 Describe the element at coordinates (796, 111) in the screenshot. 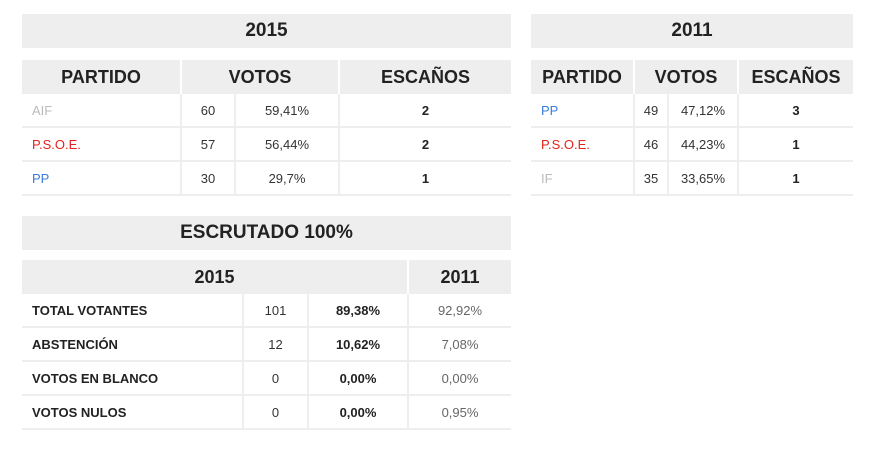

I see `seats-count: 3` at that location.